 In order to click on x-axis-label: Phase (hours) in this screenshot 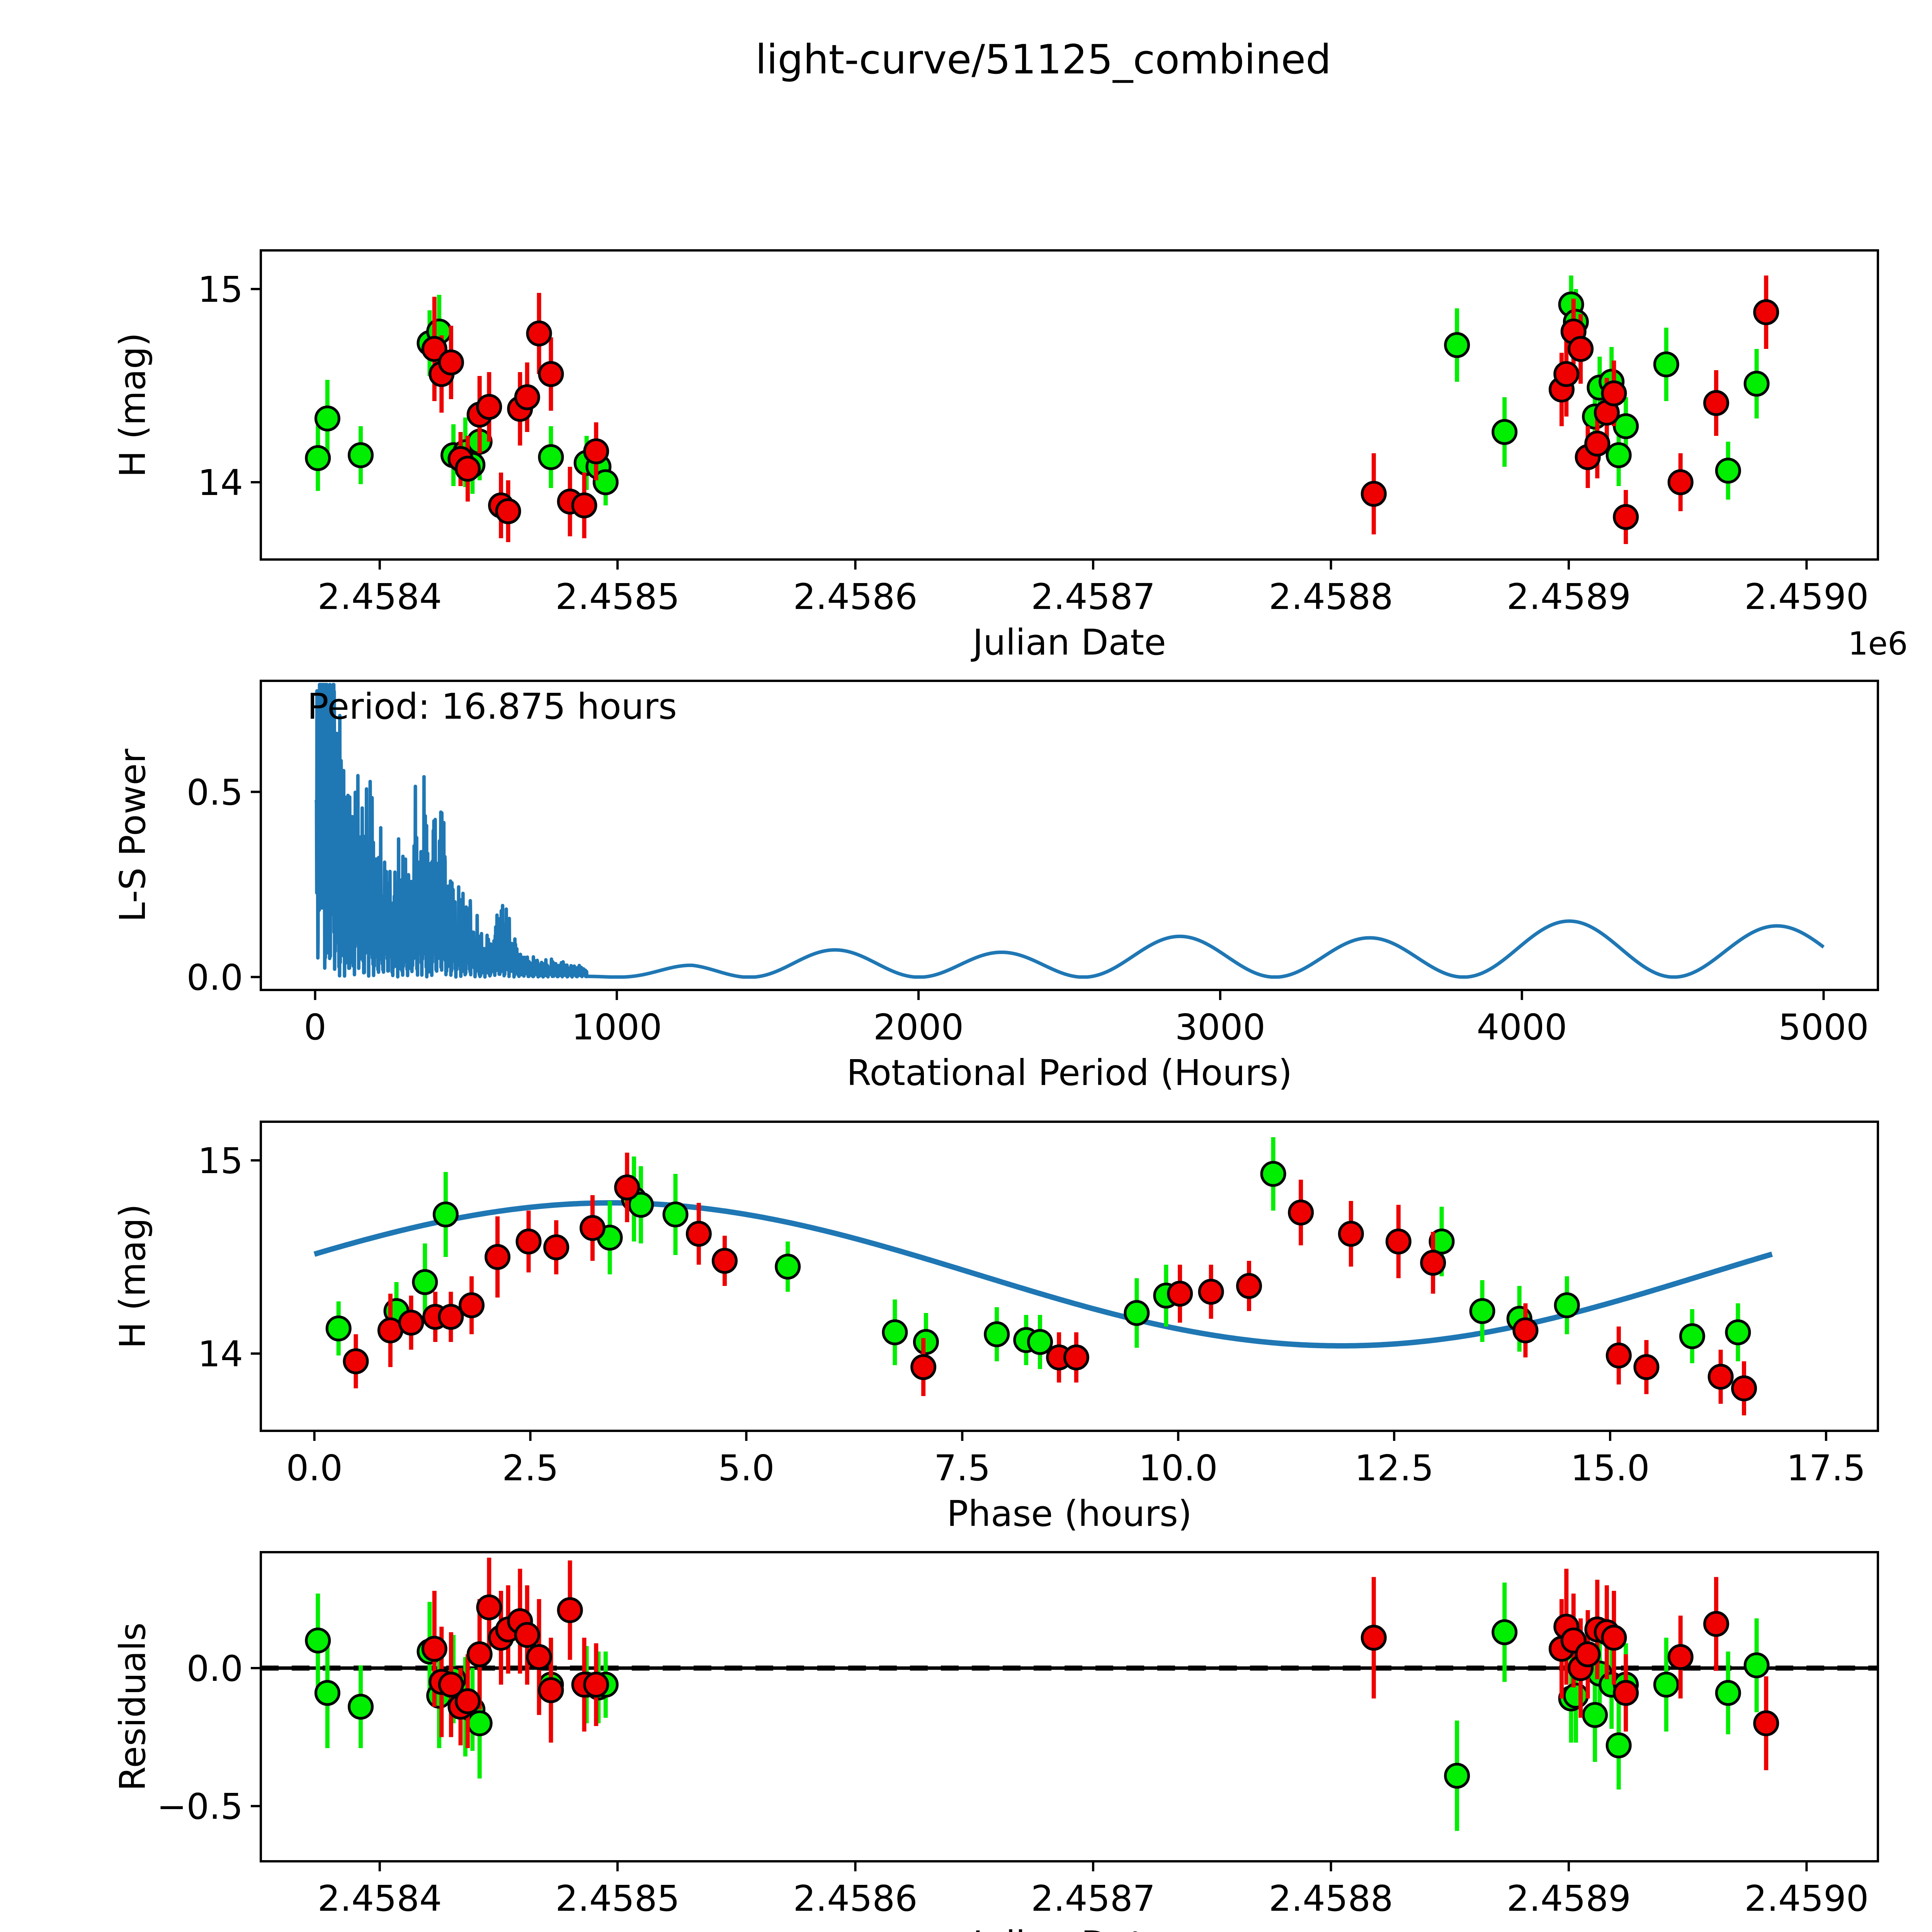, I will do `click(1070, 1513)`.